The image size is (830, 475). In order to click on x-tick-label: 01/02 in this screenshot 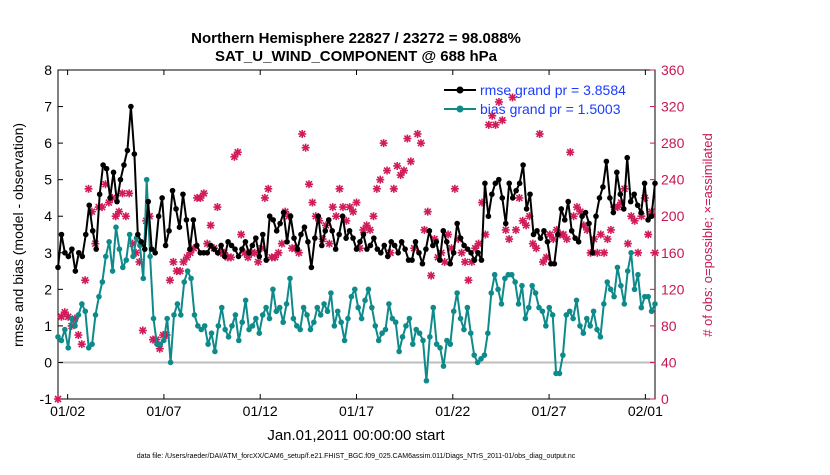, I will do `click(67, 411)`.